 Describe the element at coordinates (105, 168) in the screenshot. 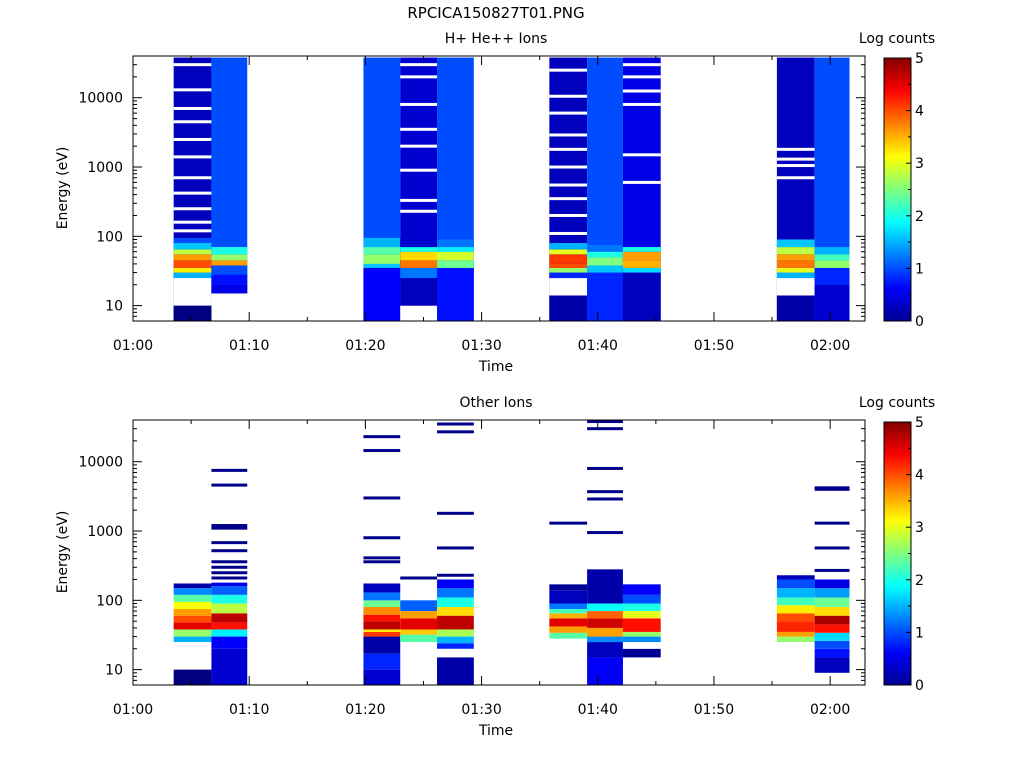

I see `y-tick-label: 1000` at that location.